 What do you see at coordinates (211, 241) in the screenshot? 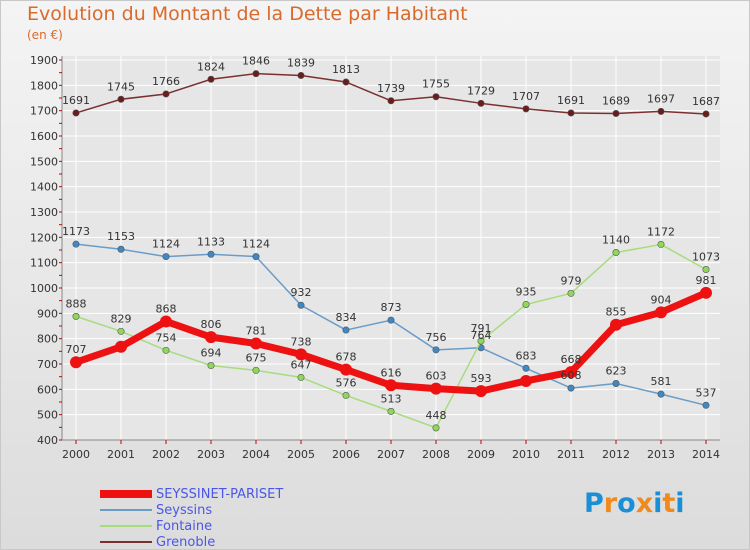
I see `data-label-seyssins: 1133` at bounding box center [211, 241].